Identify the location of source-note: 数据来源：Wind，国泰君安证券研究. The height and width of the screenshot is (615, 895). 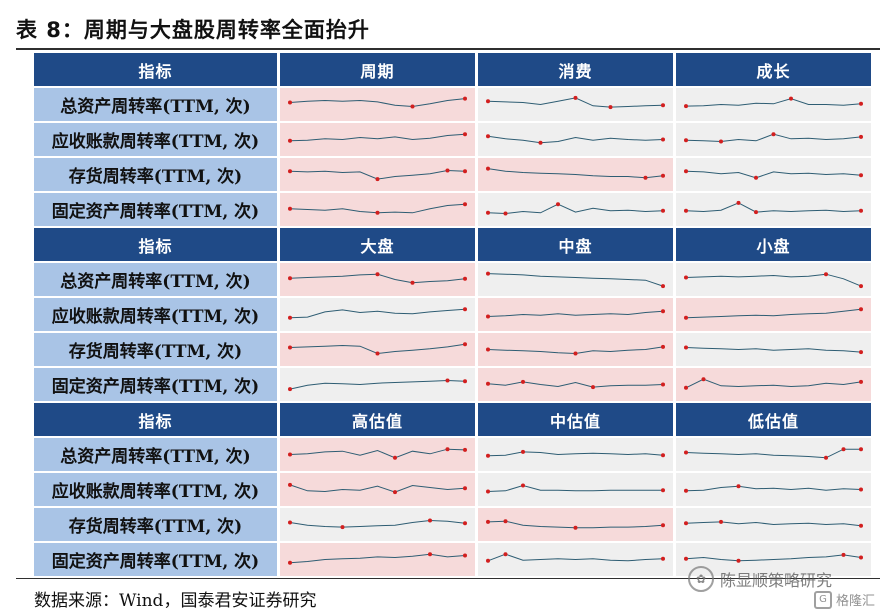
(175, 601).